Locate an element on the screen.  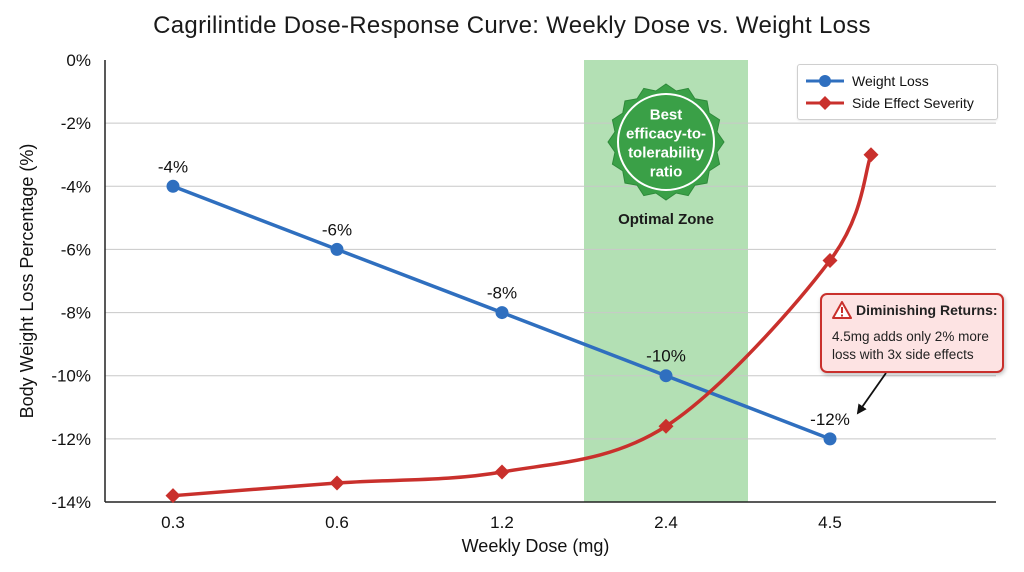
y-tick-label: -4% is located at coordinates (76, 186).